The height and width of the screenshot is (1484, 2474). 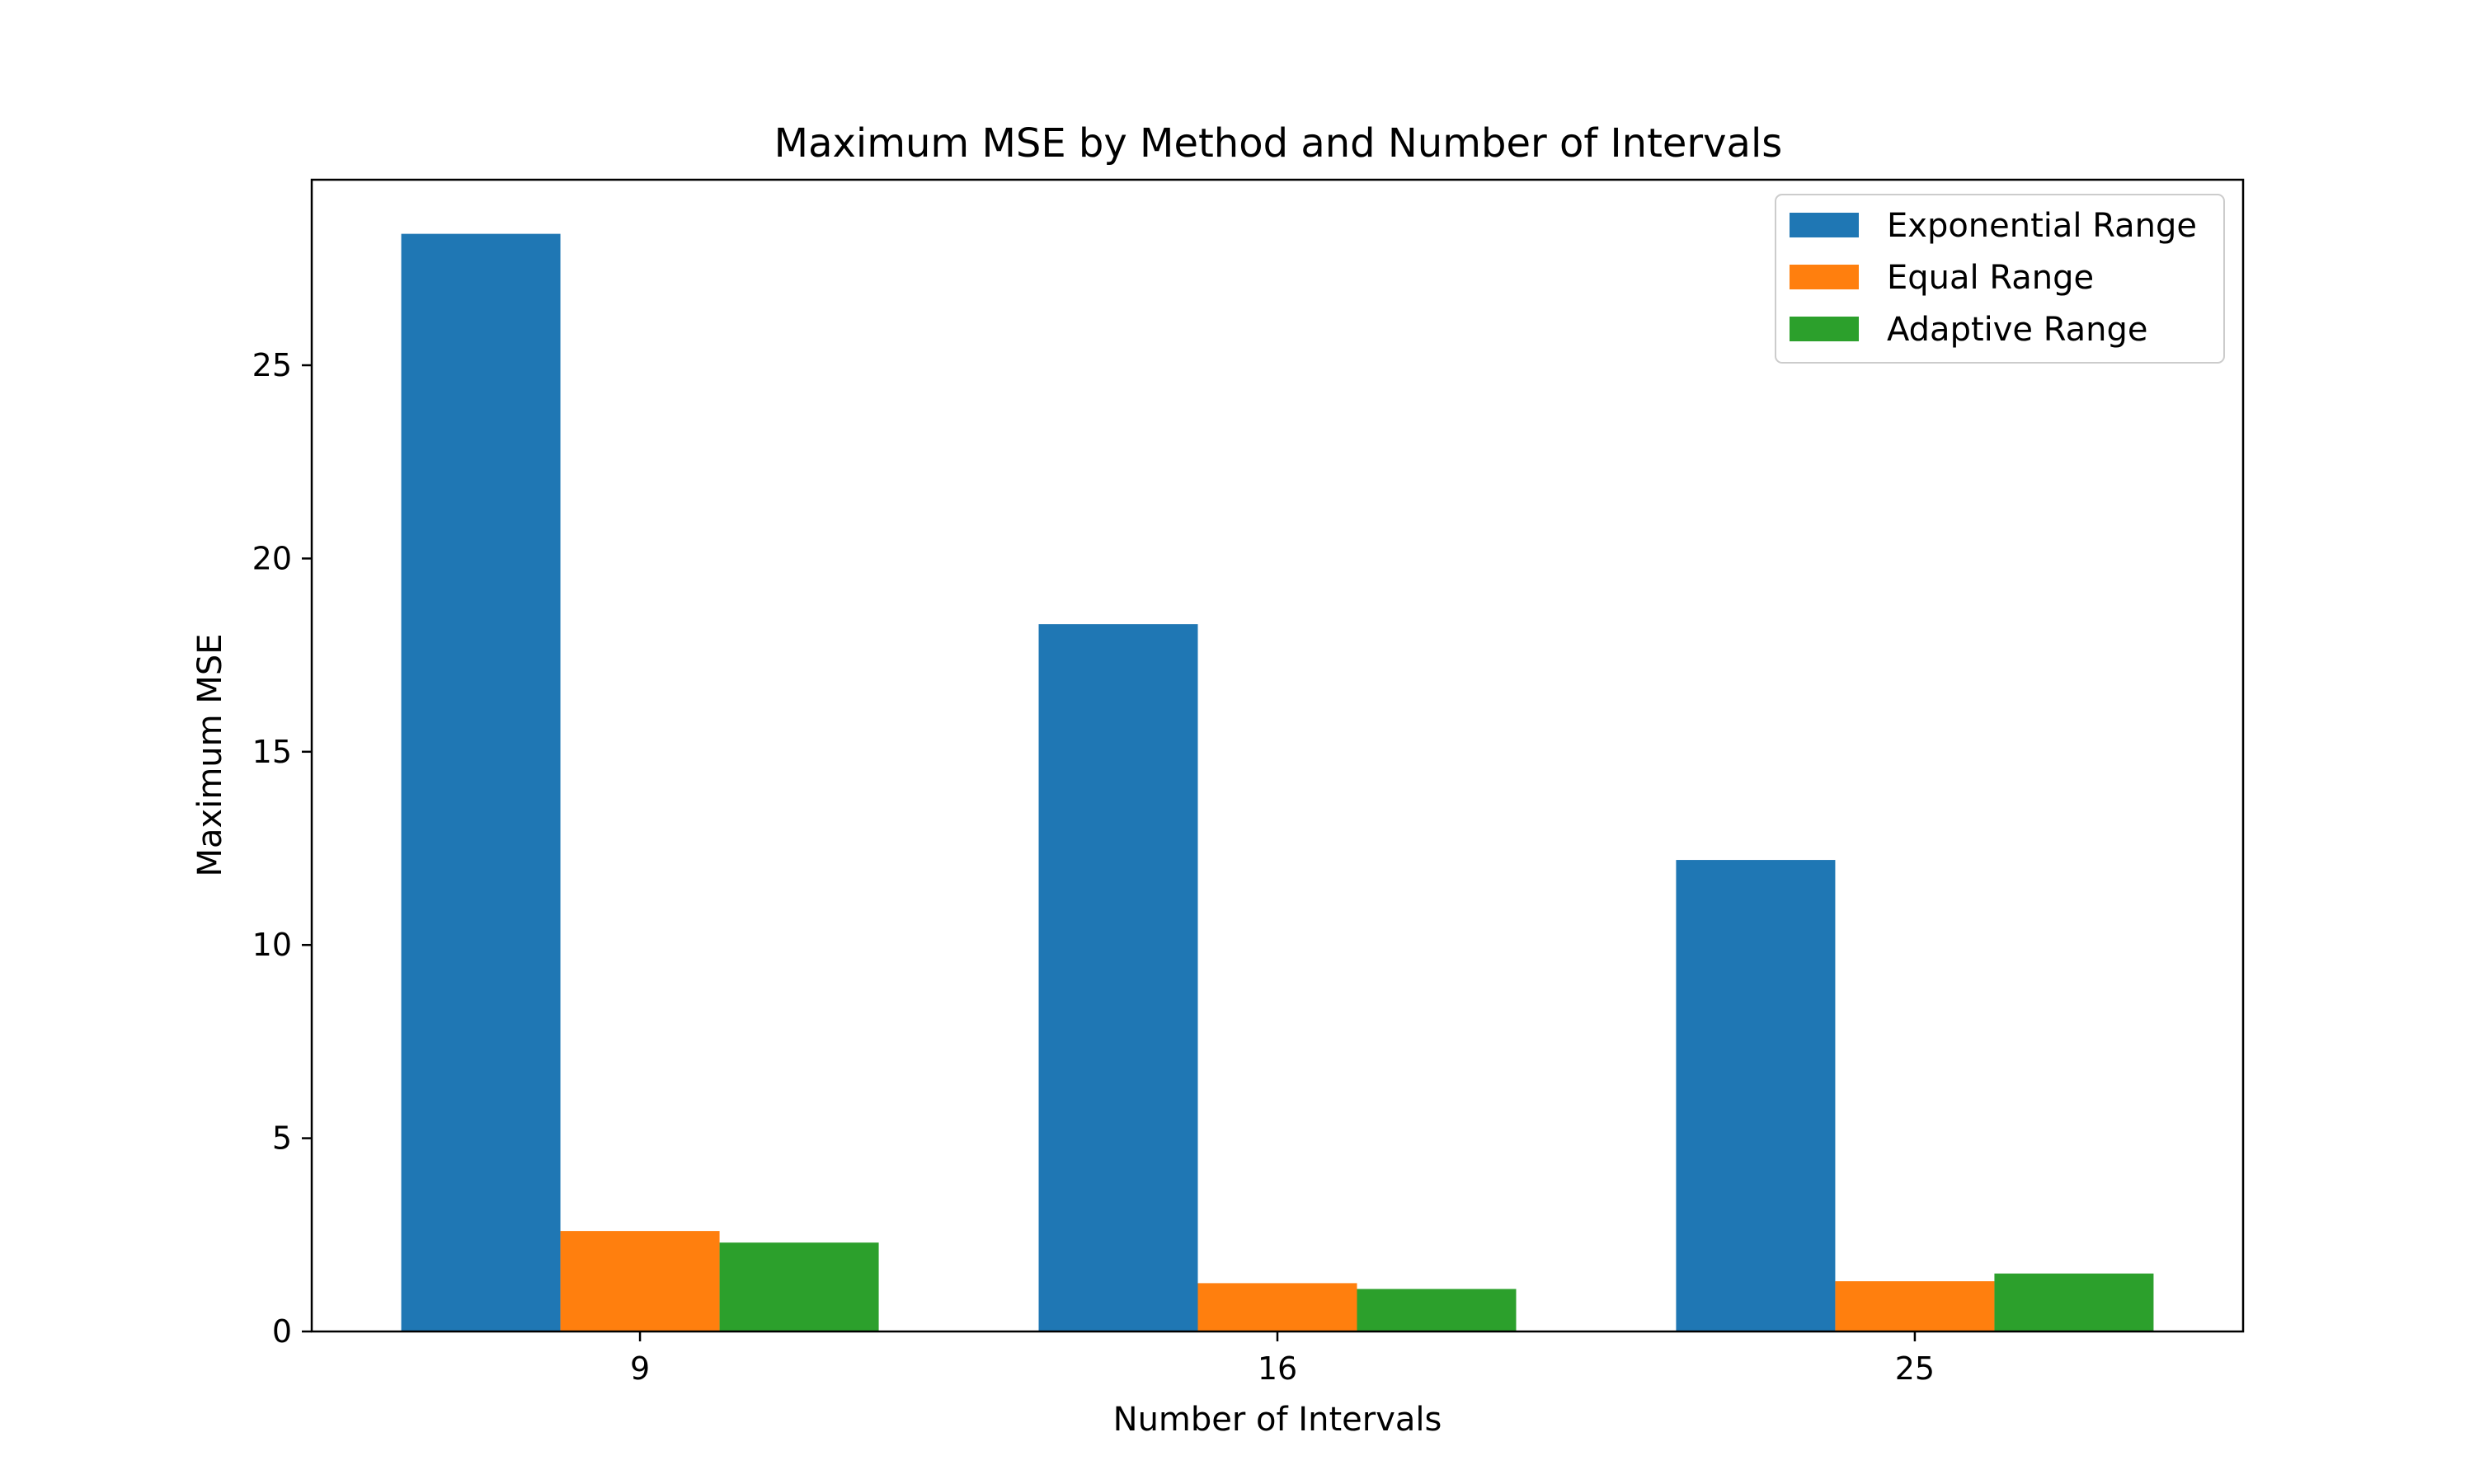 What do you see at coordinates (272, 752) in the screenshot?
I see `y-tick-label: 15` at bounding box center [272, 752].